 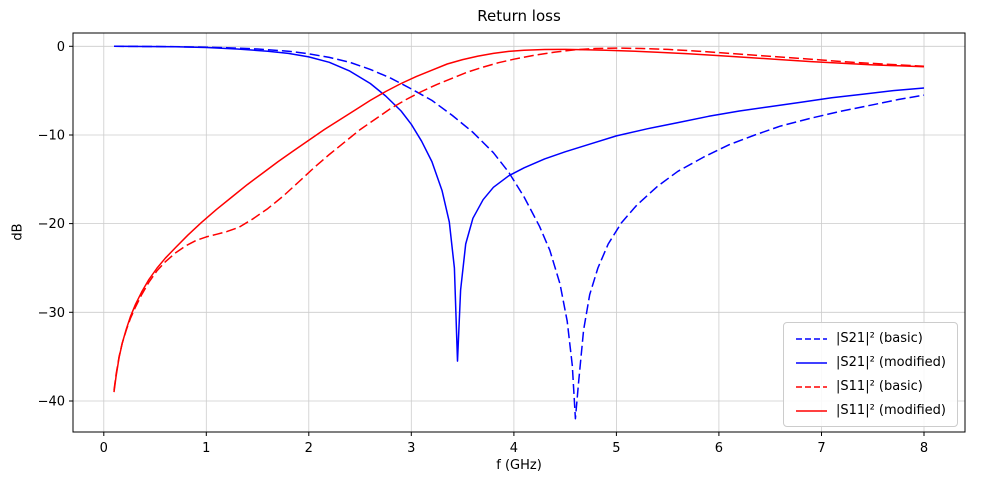 I want to click on x-tick-label: 3, so click(x=411, y=448).